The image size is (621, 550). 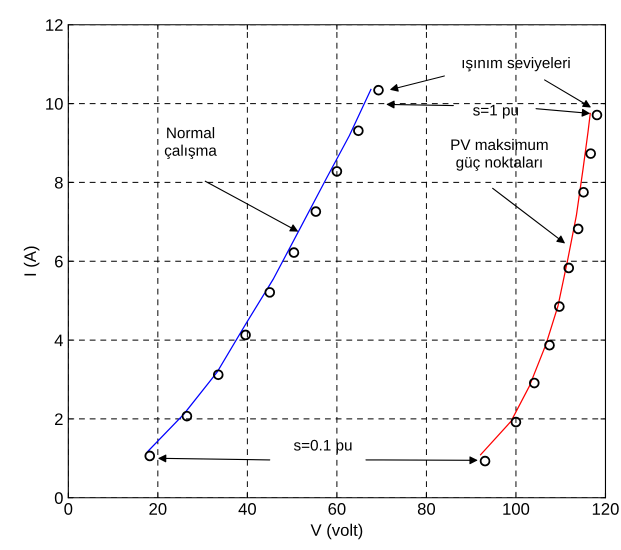 I want to click on annotation: Normal çalışma, so click(x=190, y=143).